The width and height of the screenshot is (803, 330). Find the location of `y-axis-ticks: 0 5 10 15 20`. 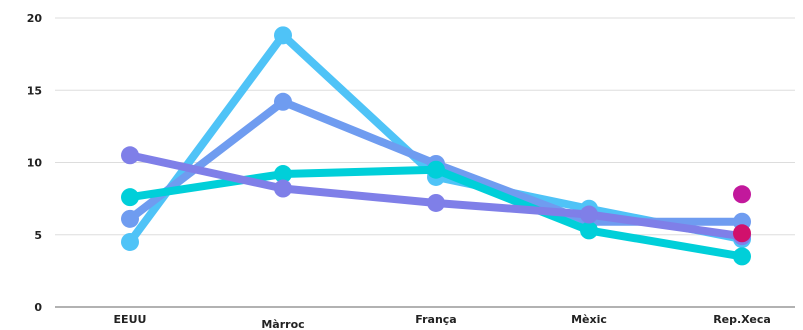

y-axis-ticks: 0 5 10 15 20 is located at coordinates (35, 163).